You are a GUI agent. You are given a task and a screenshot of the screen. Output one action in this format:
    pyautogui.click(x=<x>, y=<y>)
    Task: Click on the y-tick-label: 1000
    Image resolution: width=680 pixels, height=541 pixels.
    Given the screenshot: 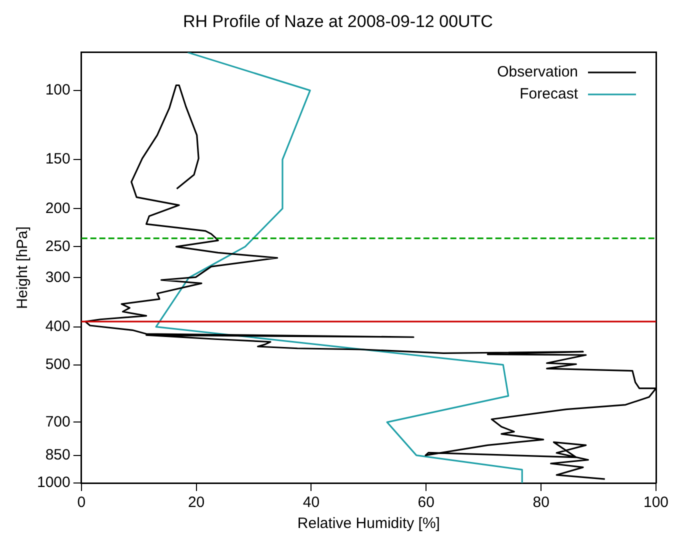 What is the action you would take?
    pyautogui.click(x=53, y=483)
    